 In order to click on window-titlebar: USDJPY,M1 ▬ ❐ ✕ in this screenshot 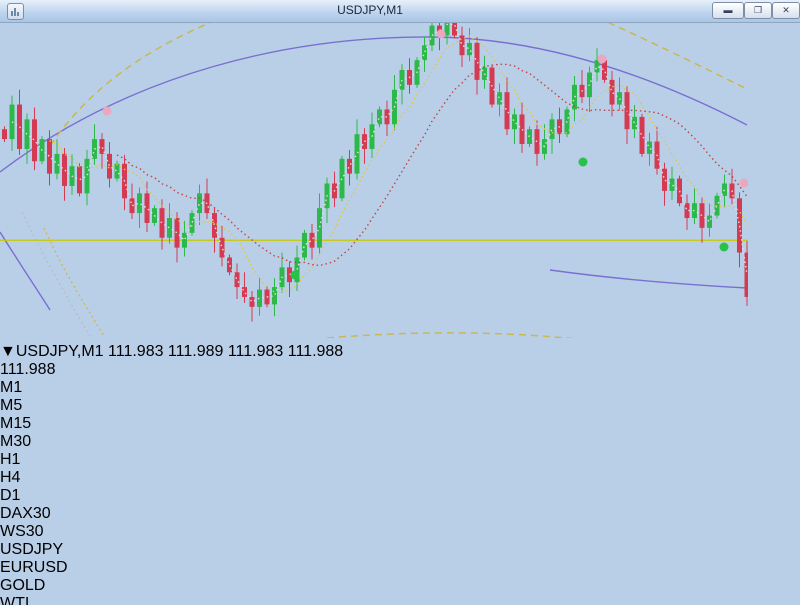, I will do `click(400, 11)`.